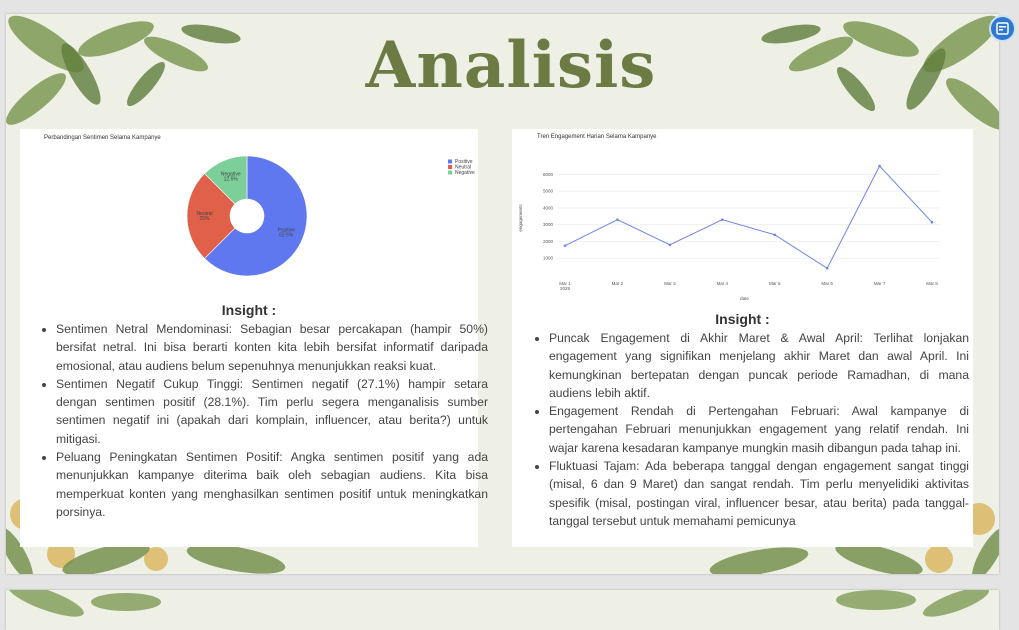 This screenshot has width=1019, height=630. Describe the element at coordinates (499, 603) in the screenshot. I see `leaf-decoration-next-slide` at that location.